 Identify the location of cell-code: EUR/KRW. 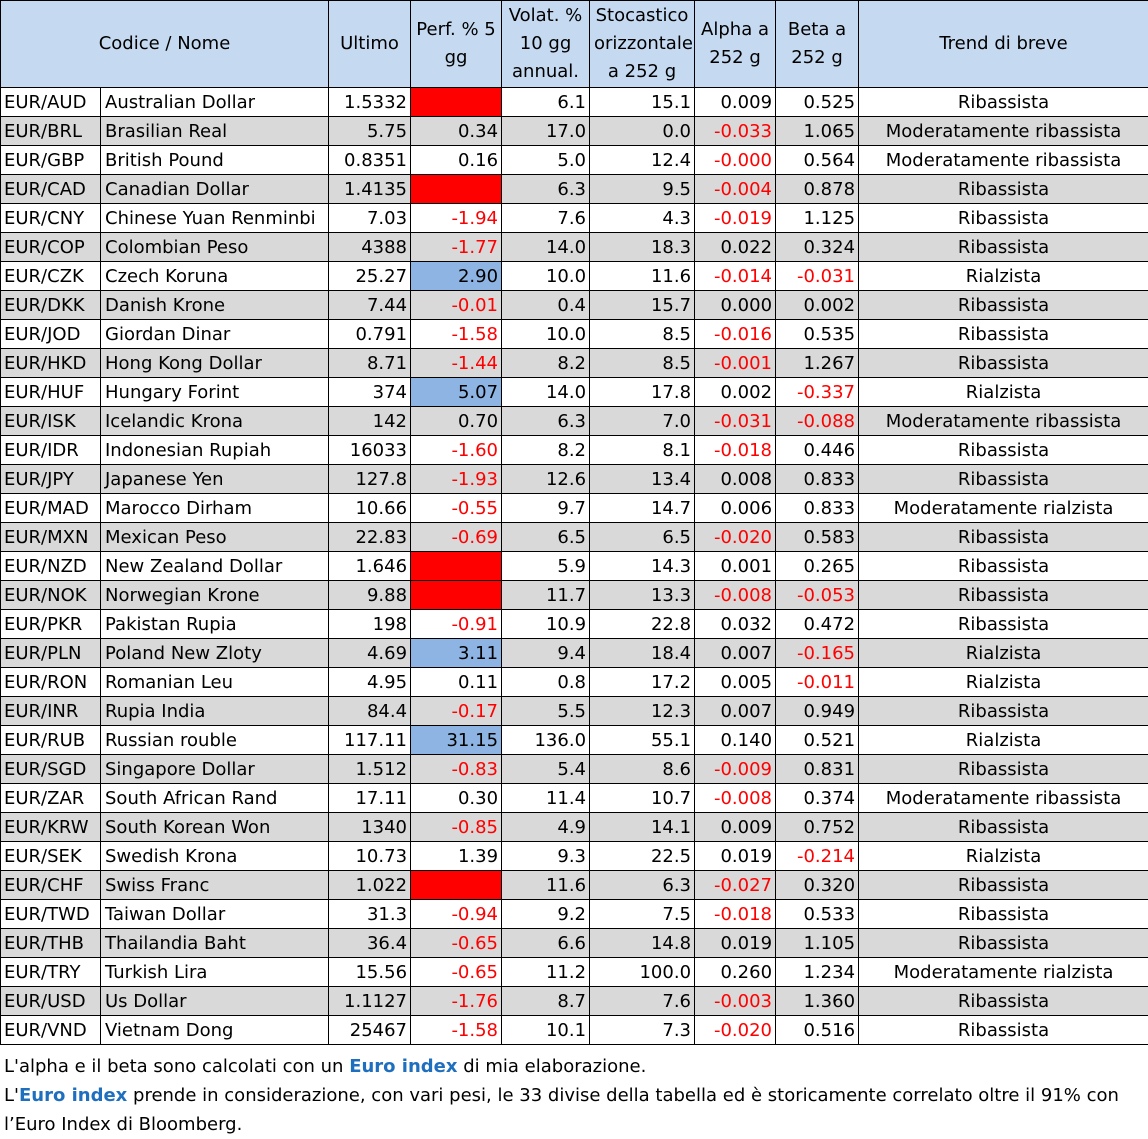
(50, 827).